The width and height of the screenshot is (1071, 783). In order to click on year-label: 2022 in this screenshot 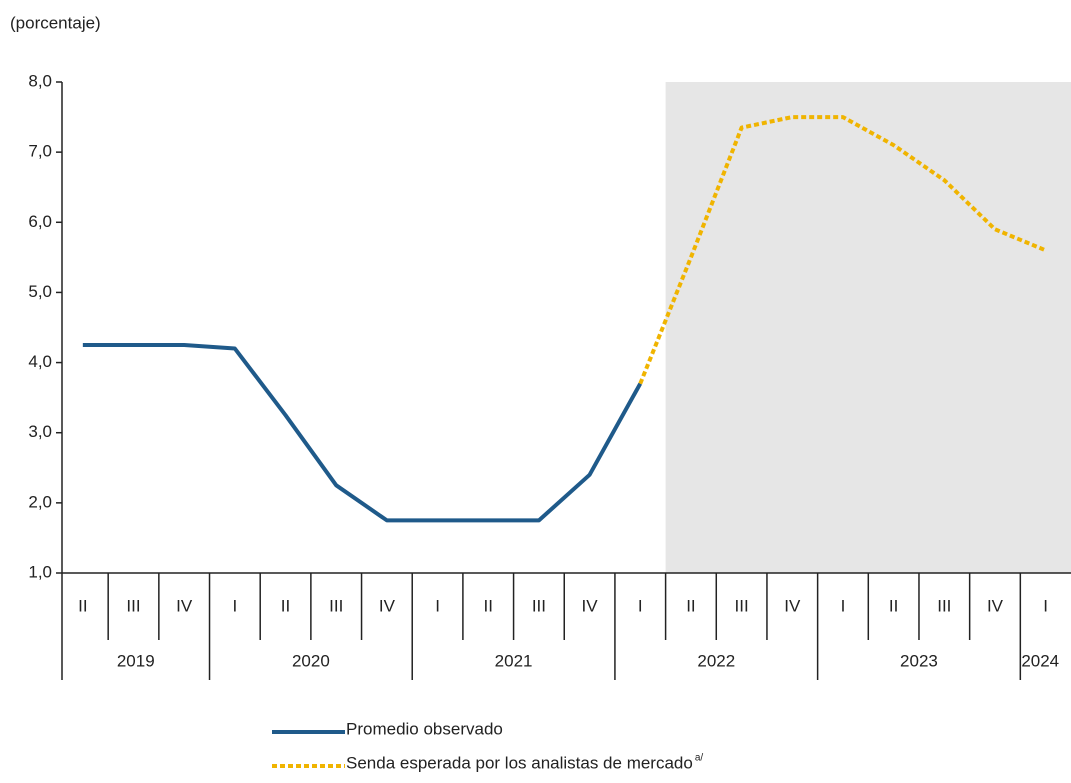, I will do `click(716, 660)`.